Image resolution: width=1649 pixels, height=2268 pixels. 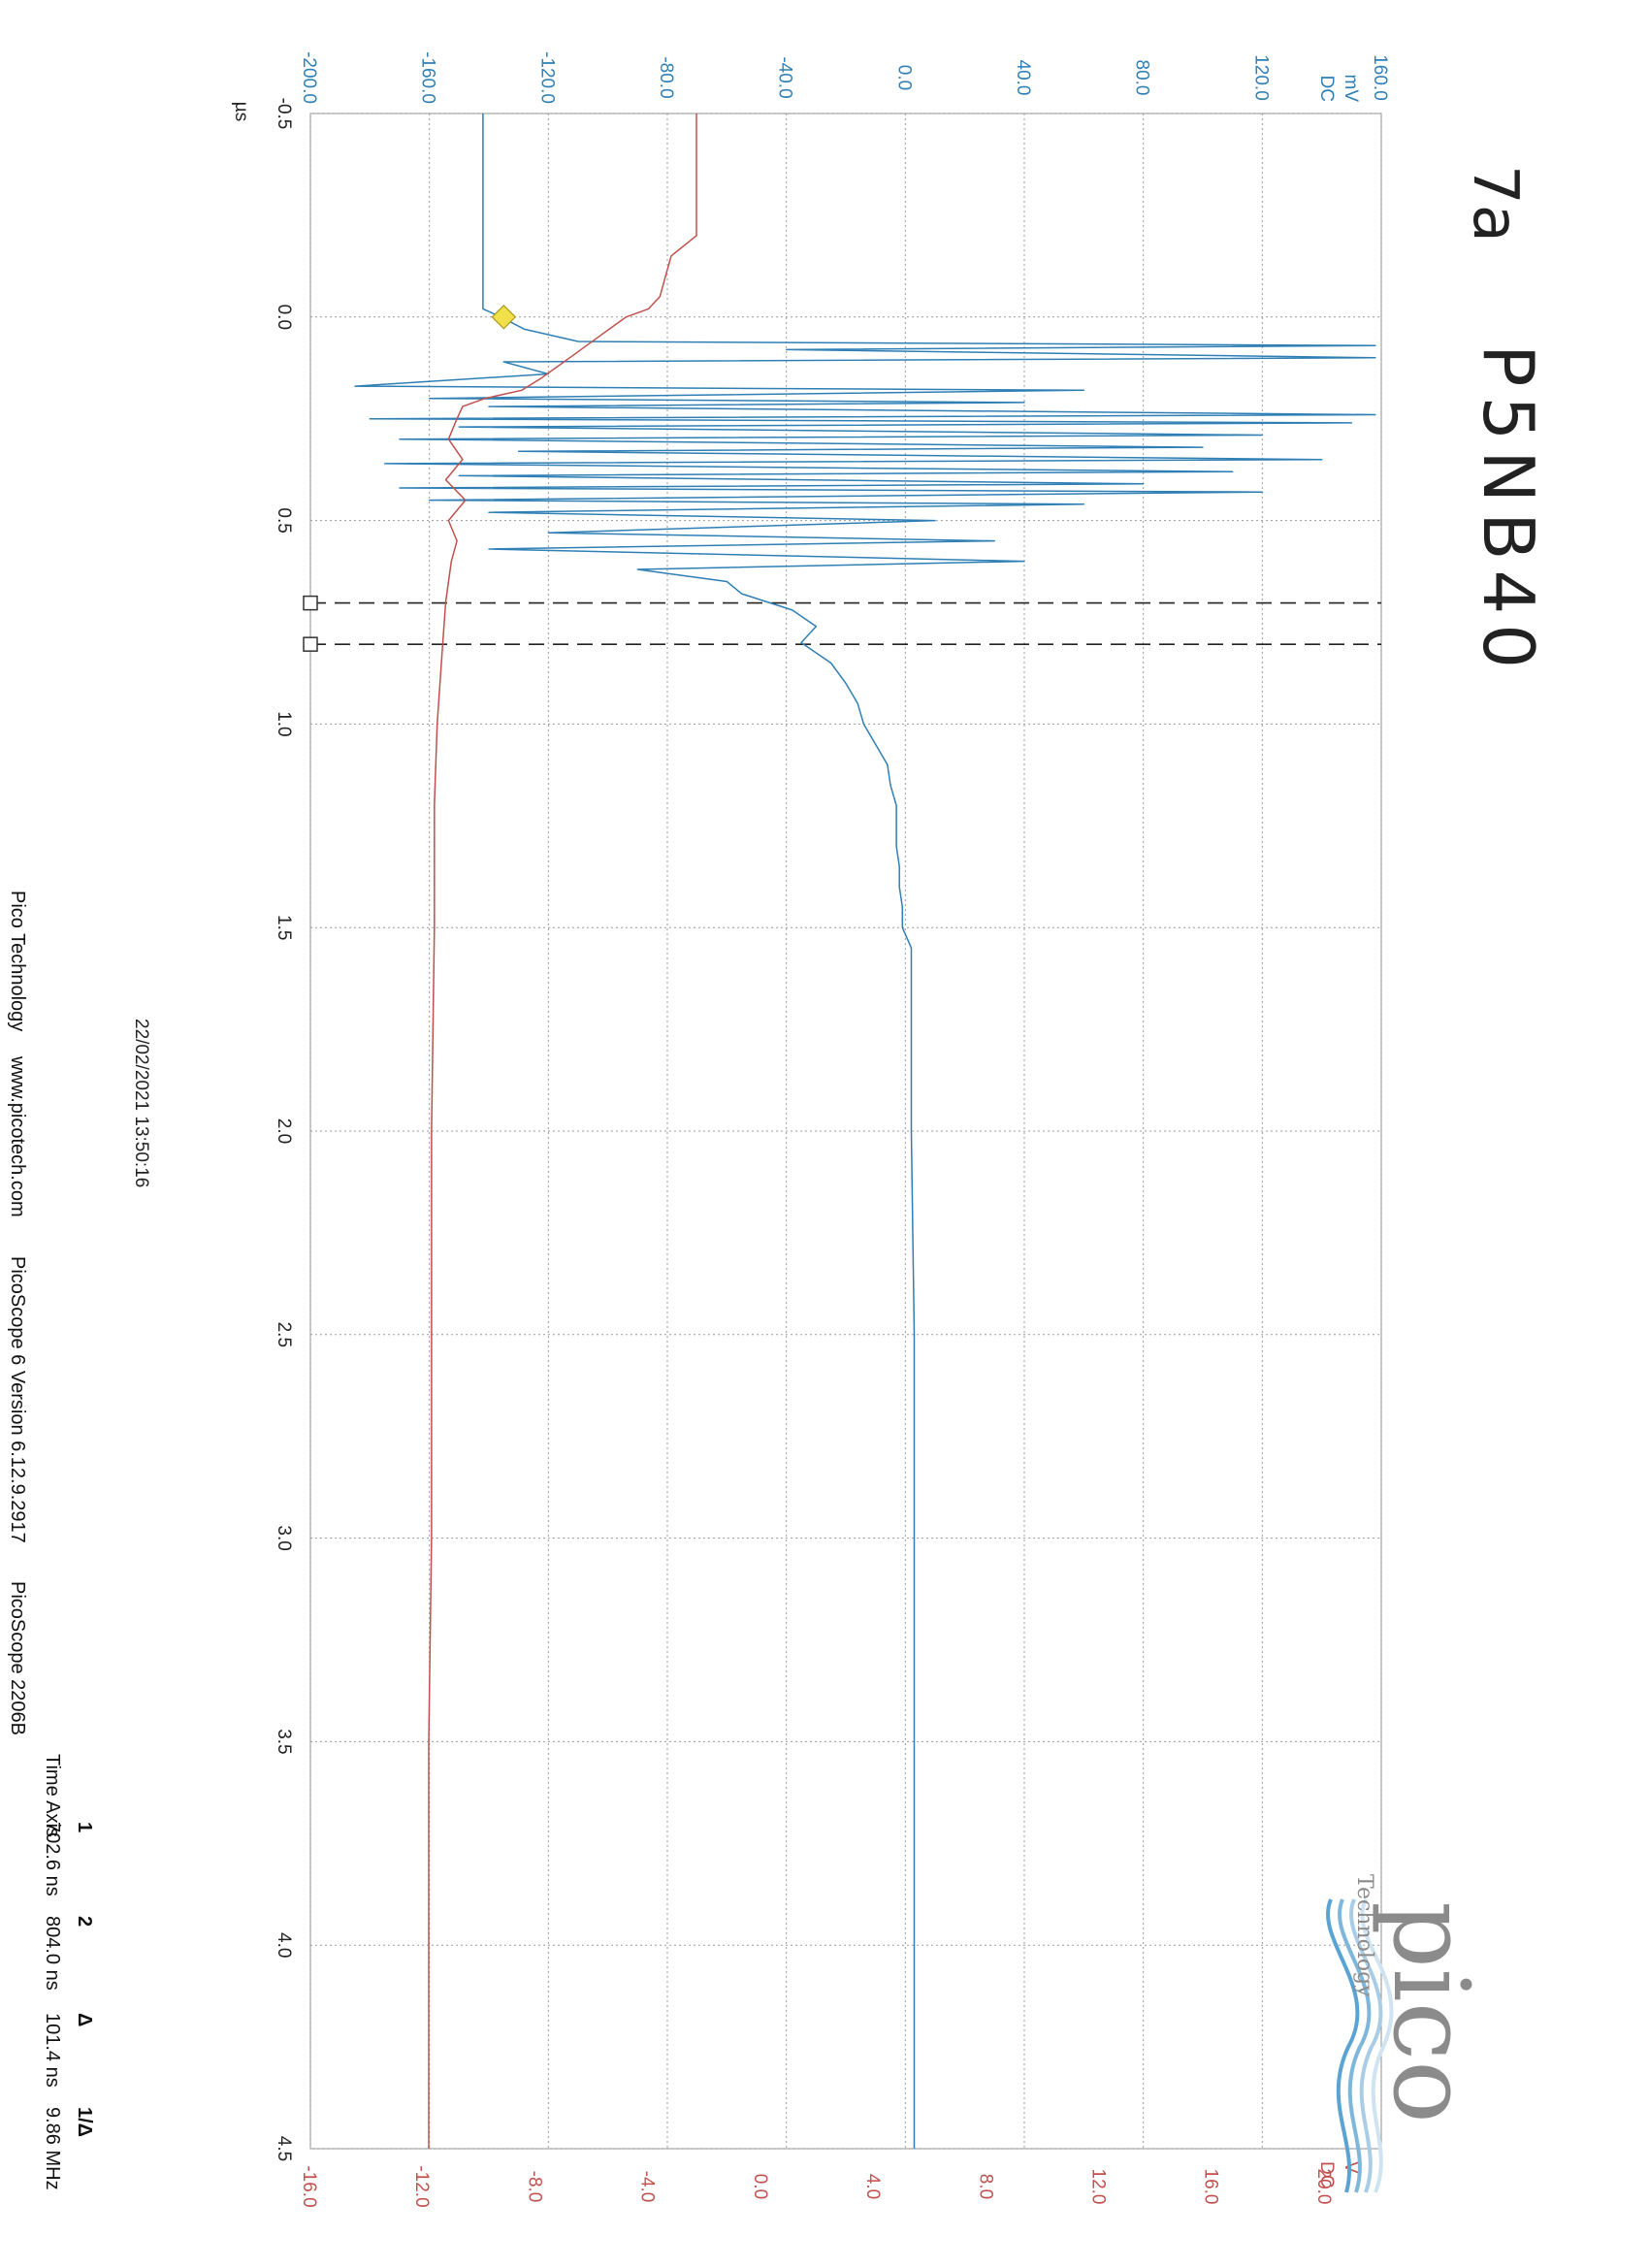 I want to click on channel-b-trace, so click(x=562, y=1131).